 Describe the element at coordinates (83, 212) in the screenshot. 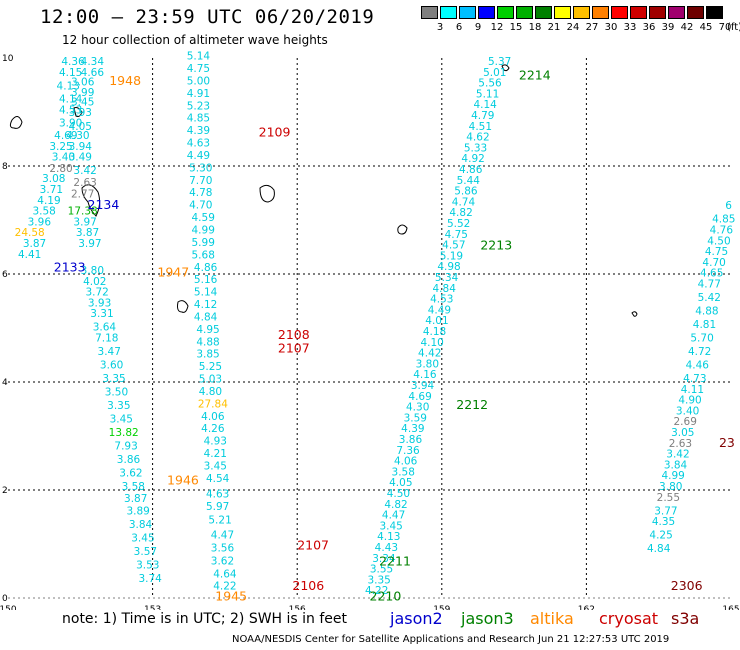

I see `swh-value: 17.38` at that location.